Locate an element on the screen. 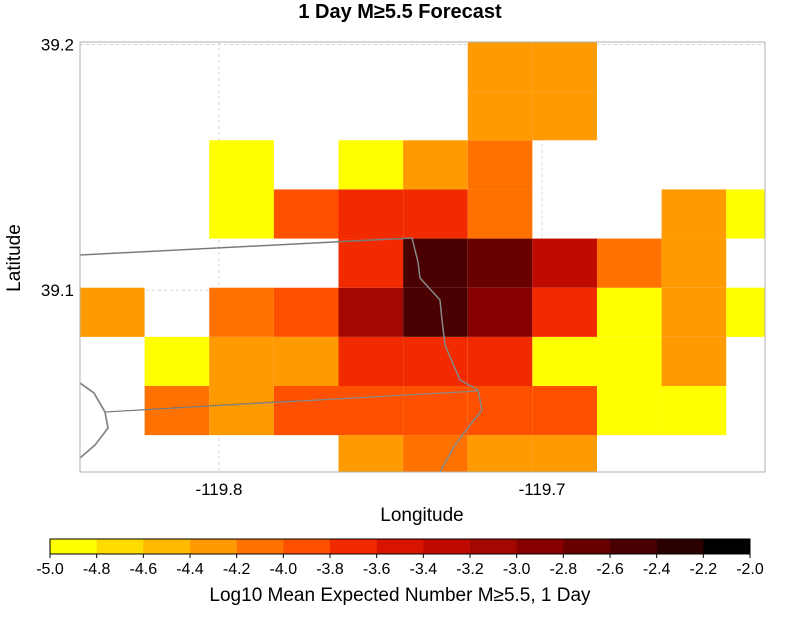  y-axis-ticks: 39.2 39.1 is located at coordinates (57, 167).